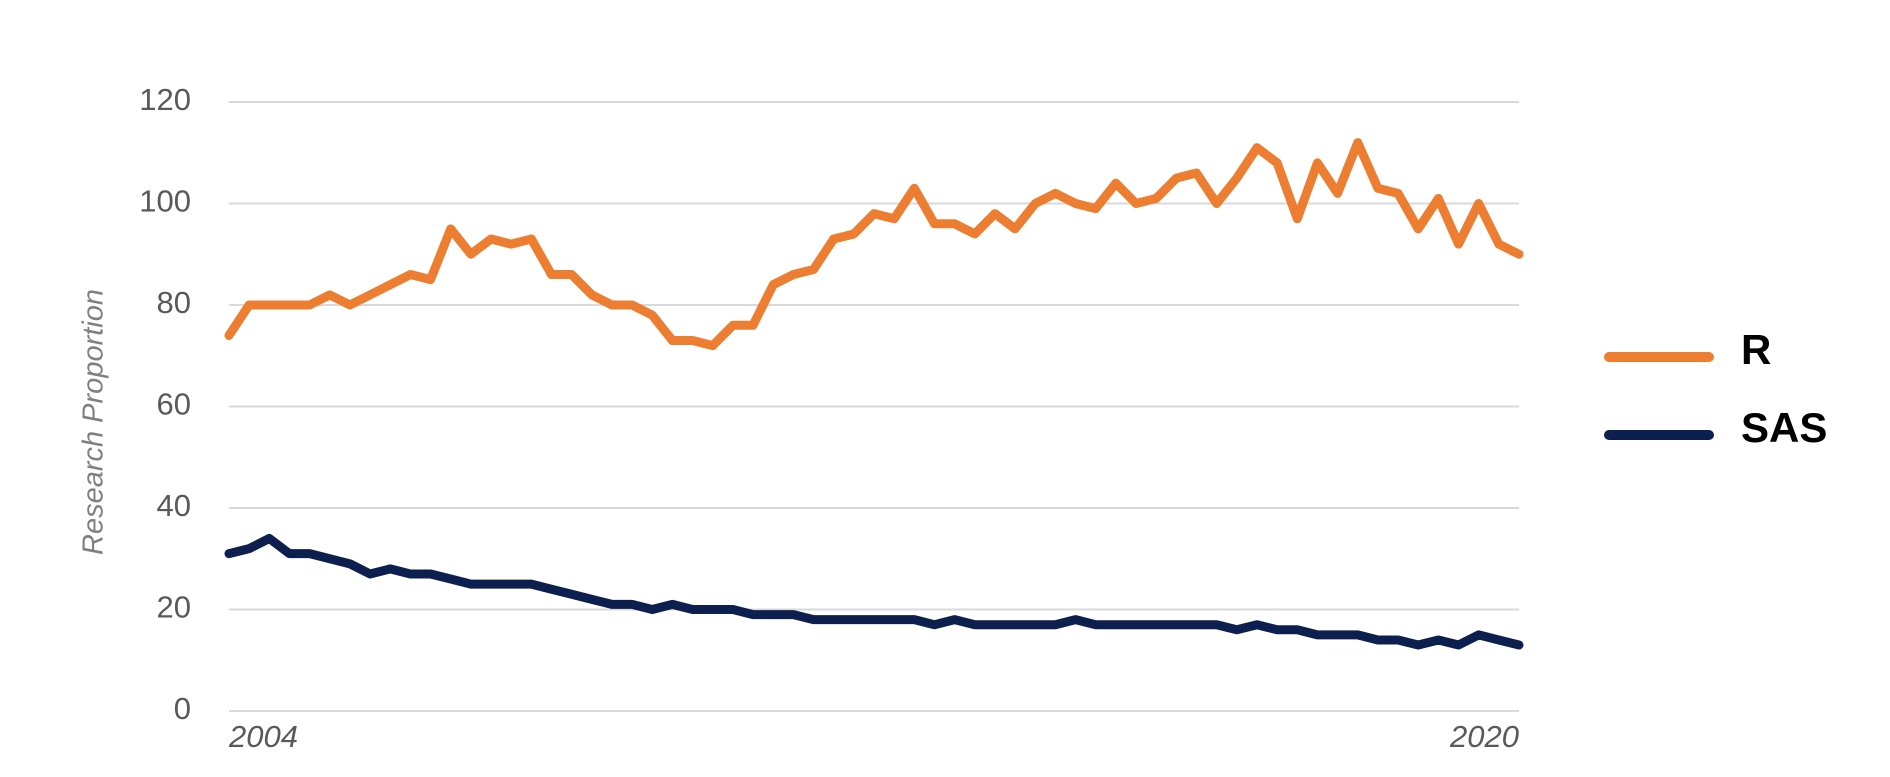 The image size is (1890, 777). Describe the element at coordinates (1756, 349) in the screenshot. I see `legend-label: R` at that location.